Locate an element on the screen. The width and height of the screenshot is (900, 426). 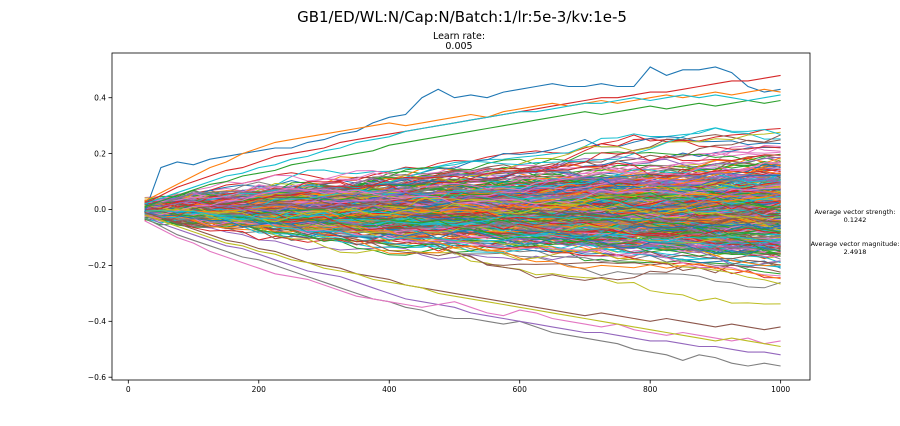
y-tick-label: 0.2 is located at coordinates (100, 153).